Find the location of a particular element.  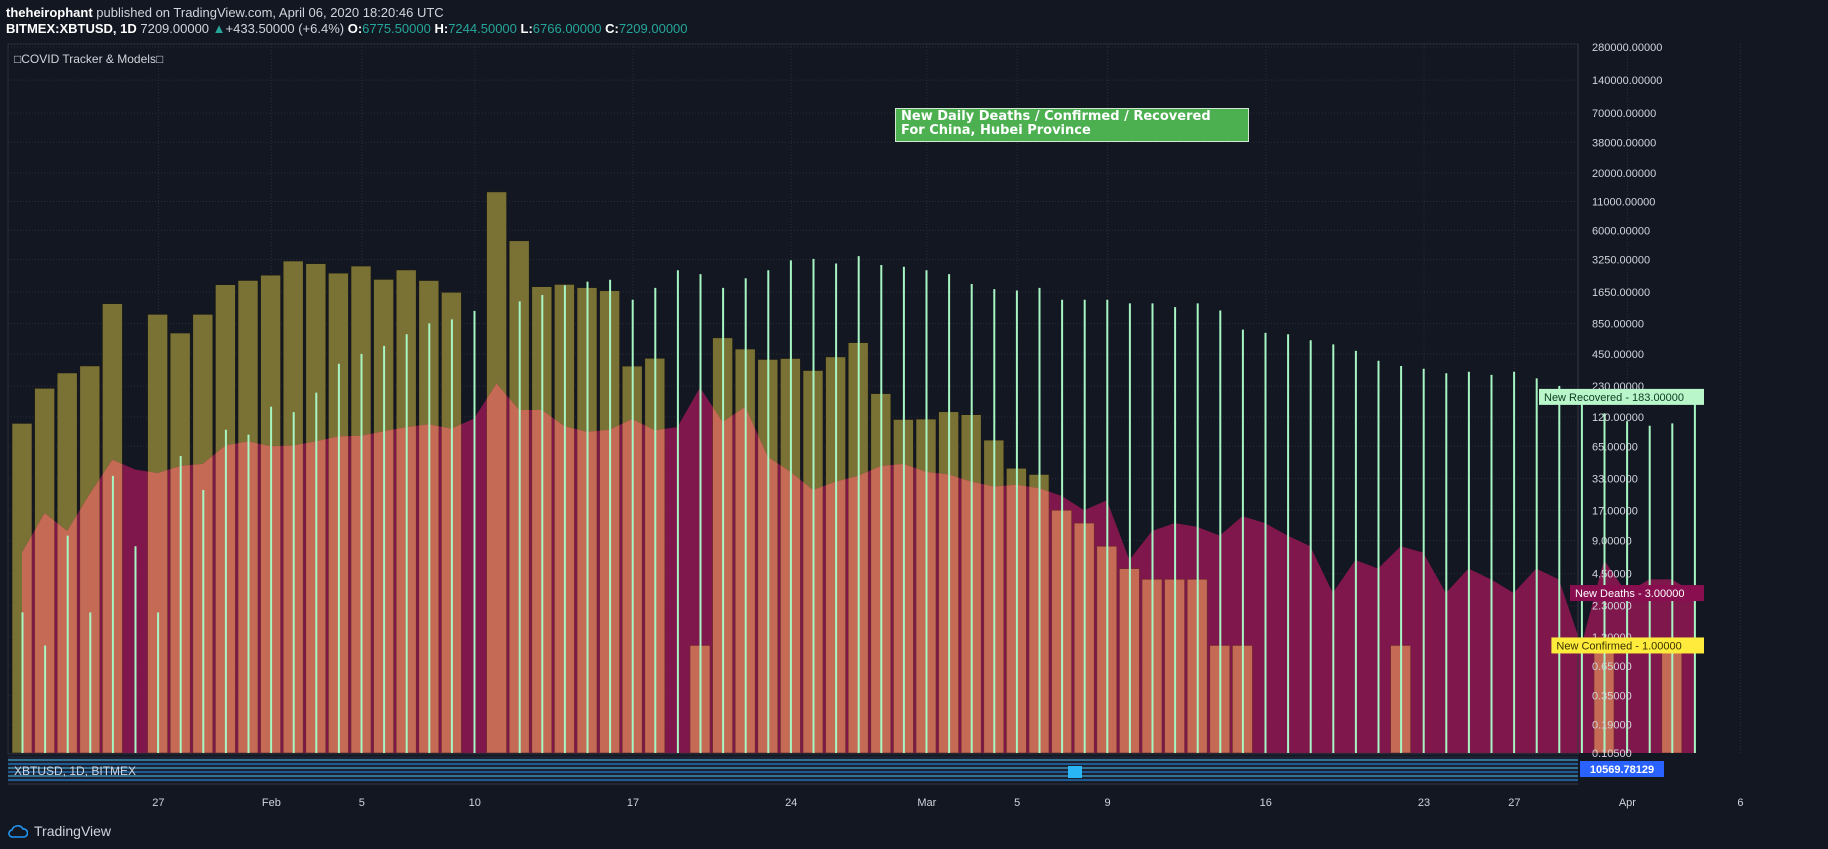

badge-new-recovered: New Recovered - 183.00000 is located at coordinates (1621, 396).